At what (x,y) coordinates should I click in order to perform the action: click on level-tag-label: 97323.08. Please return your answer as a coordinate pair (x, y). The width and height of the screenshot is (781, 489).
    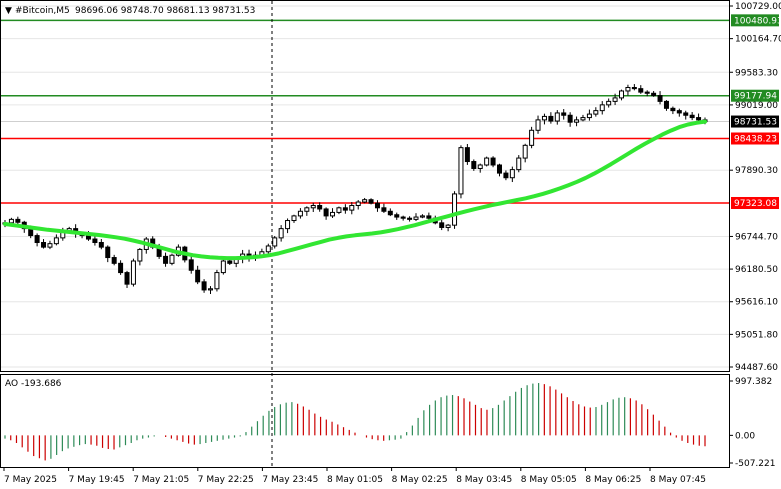
    Looking at the image, I should click on (755, 204).